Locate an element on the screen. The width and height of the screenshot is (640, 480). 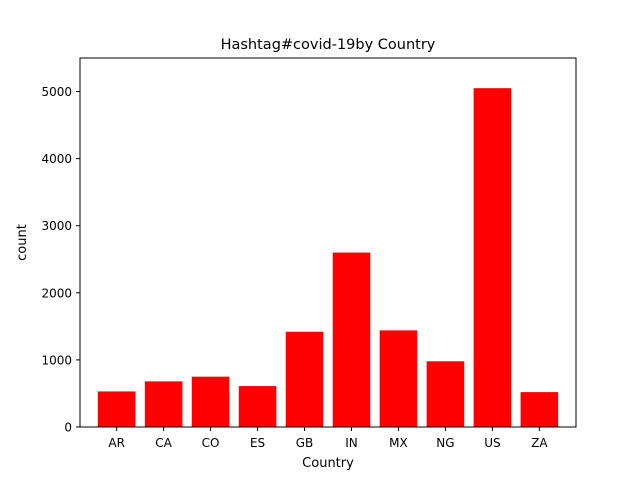
x-tick-label: MX is located at coordinates (398, 443).